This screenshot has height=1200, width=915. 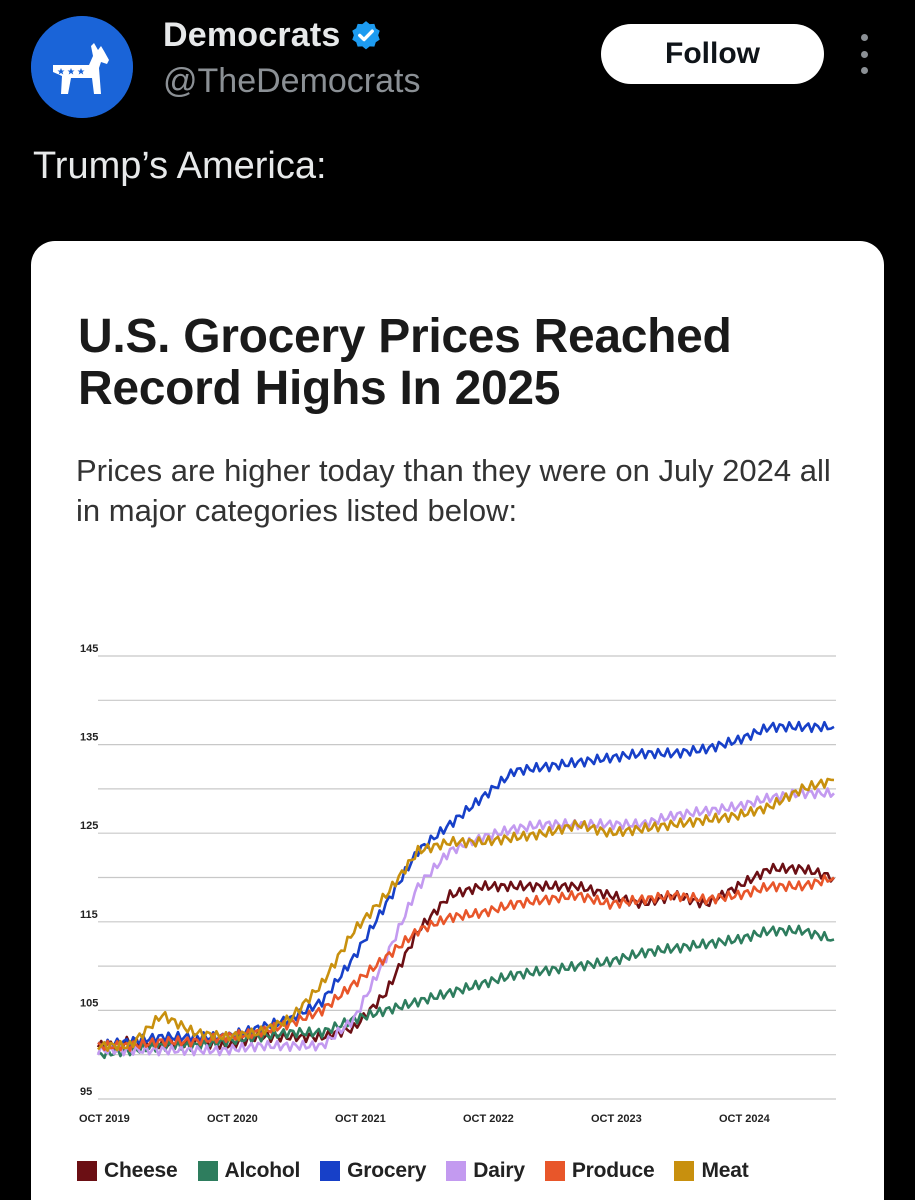 I want to click on legend-item-cheese: Cheese, so click(x=127, y=1171).